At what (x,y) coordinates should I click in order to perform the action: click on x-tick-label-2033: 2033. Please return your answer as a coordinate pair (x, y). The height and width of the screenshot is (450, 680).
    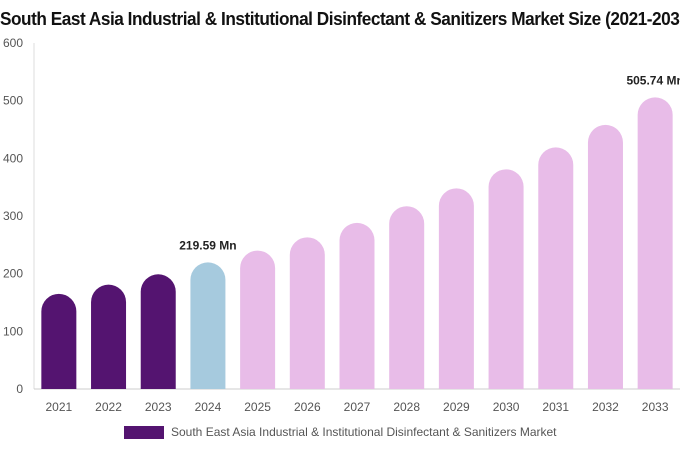
    Looking at the image, I should click on (655, 407).